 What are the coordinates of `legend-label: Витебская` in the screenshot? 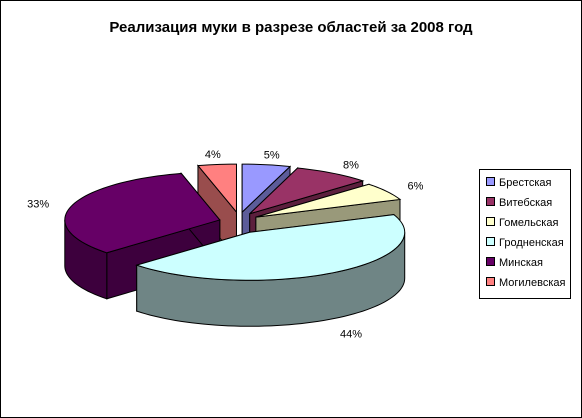 It's located at (526, 203).